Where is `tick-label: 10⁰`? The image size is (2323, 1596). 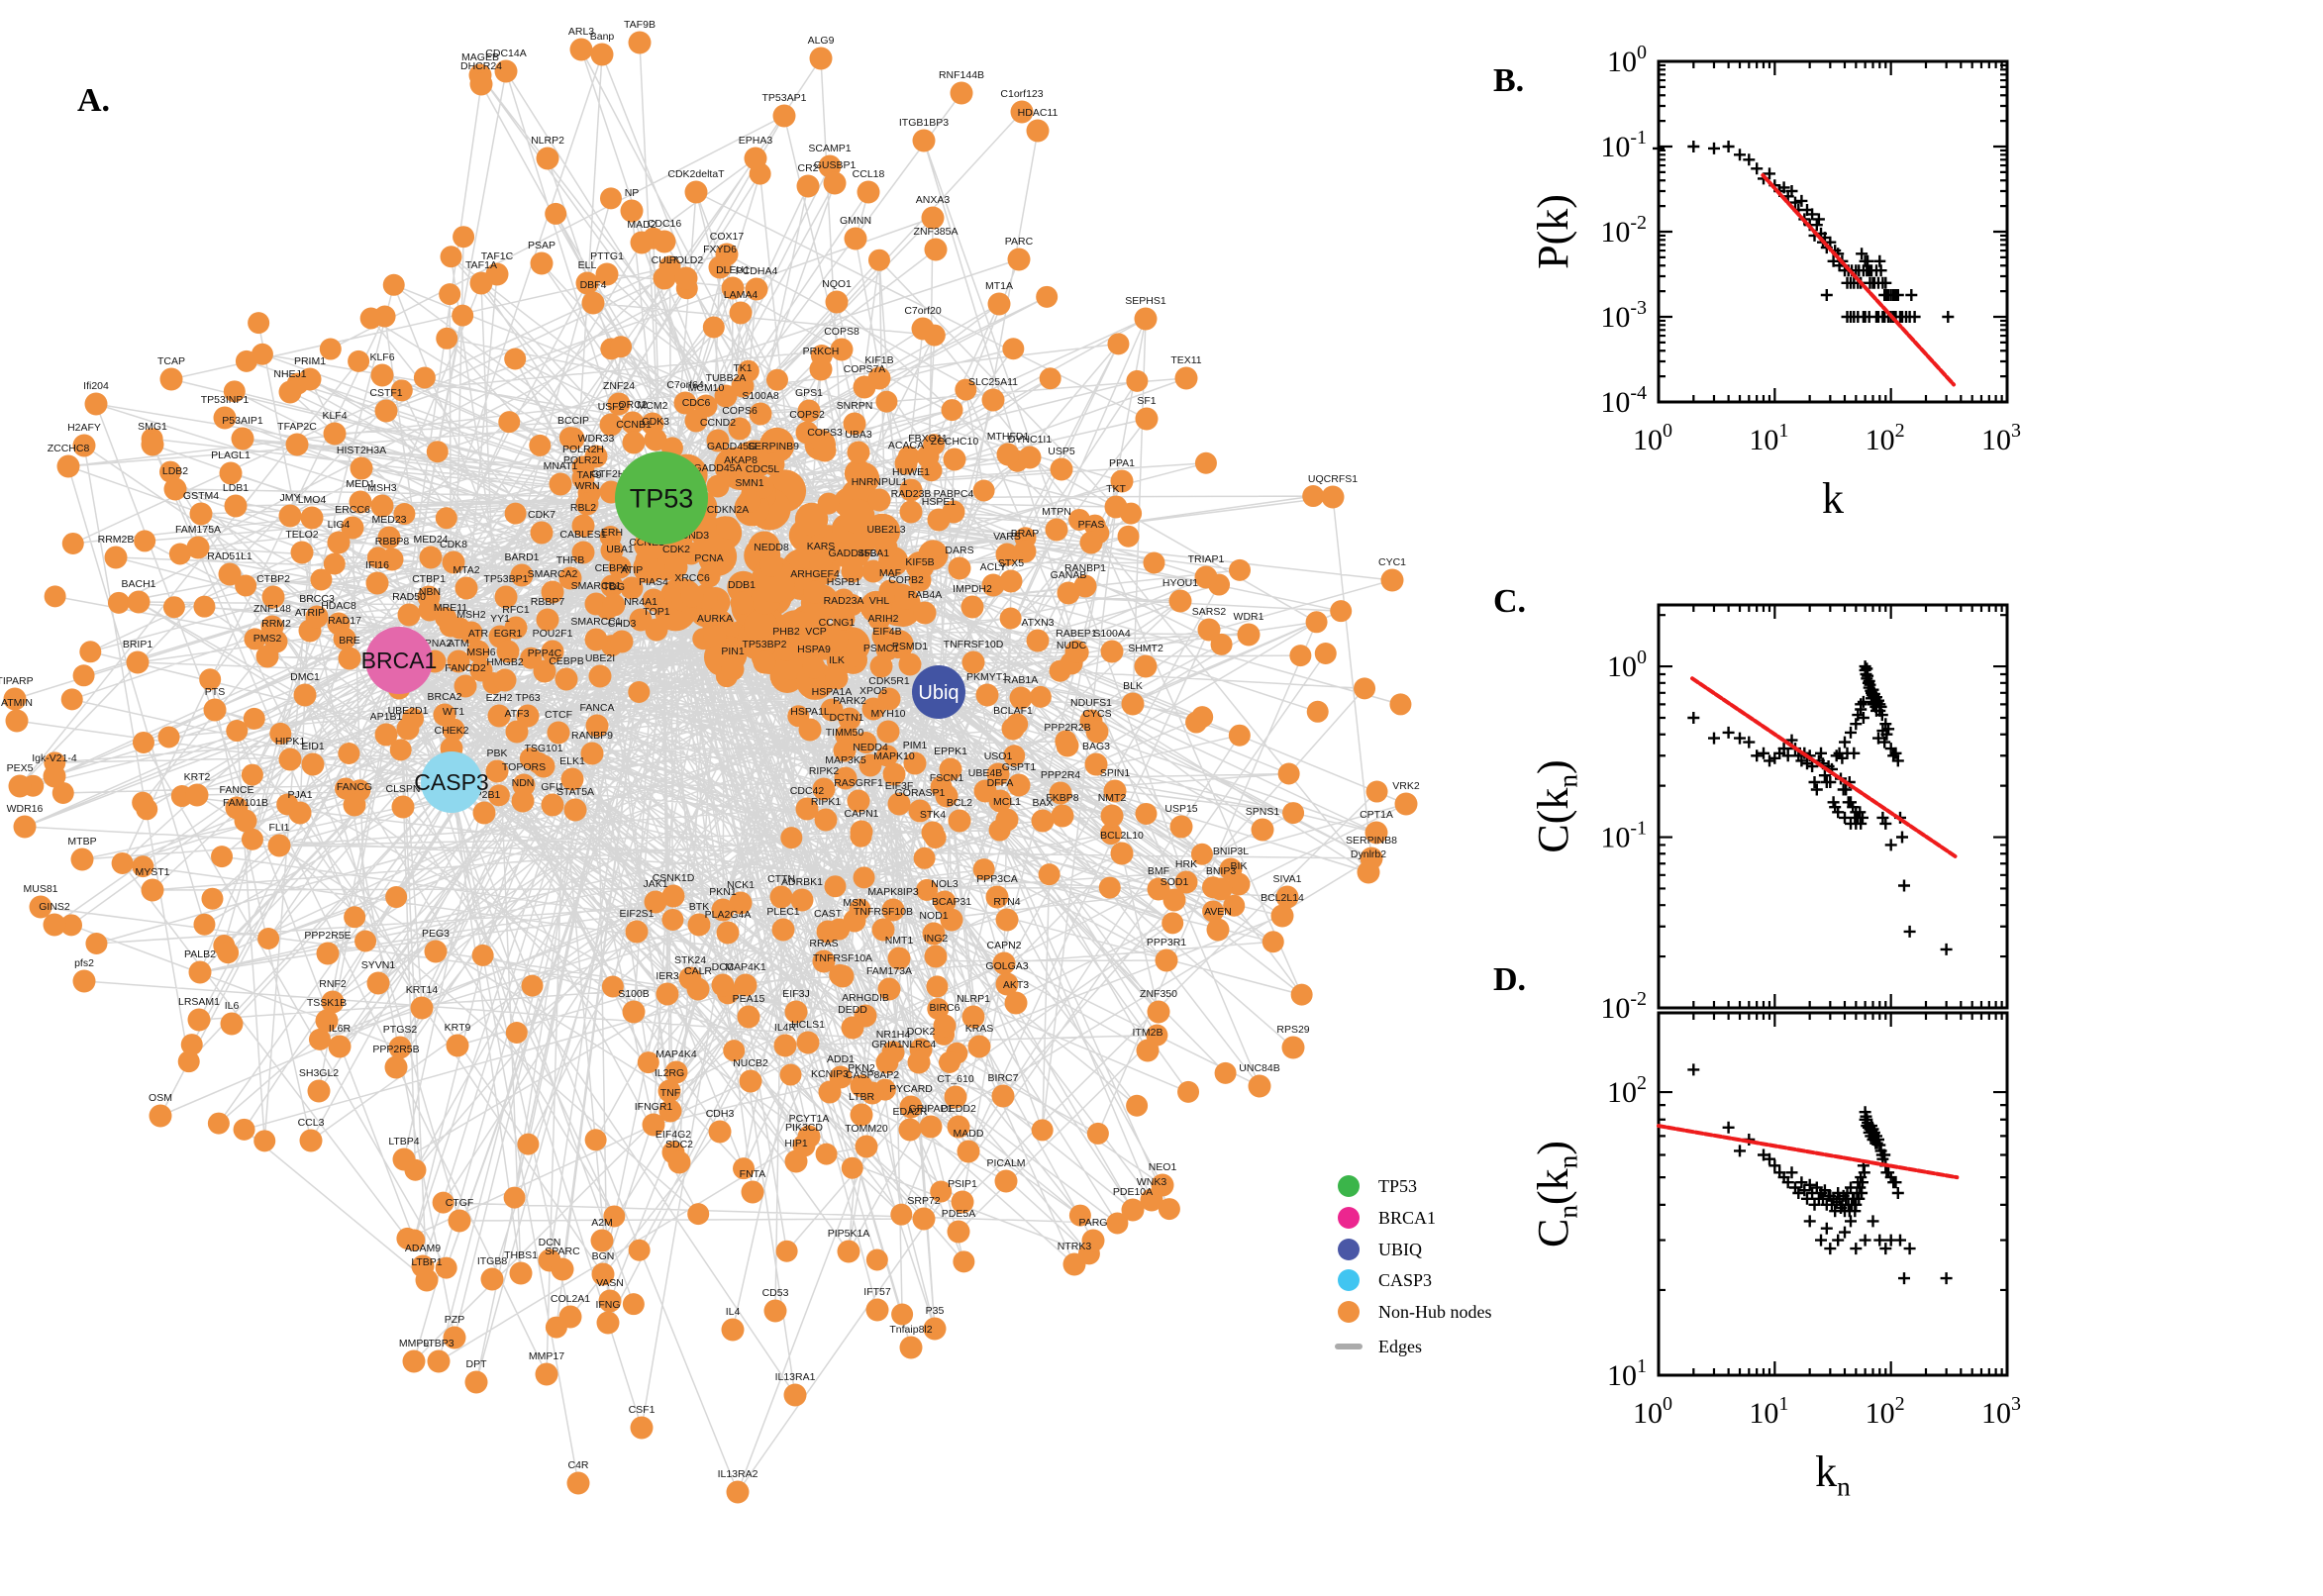
tick-label: 10⁰ is located at coordinates (1652, 1411).